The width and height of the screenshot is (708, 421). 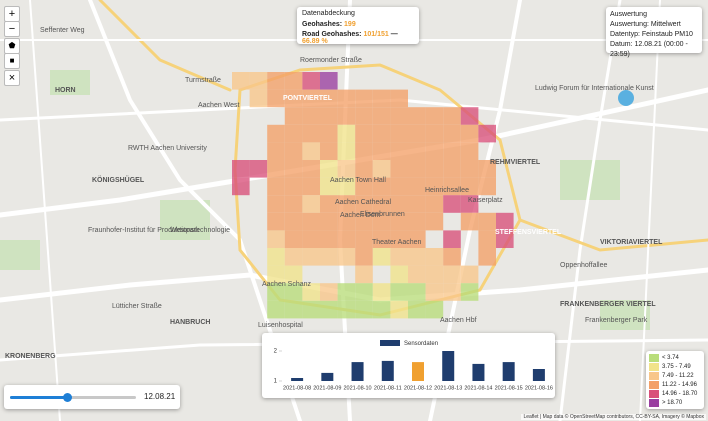 What do you see at coordinates (297, 388) in the screenshot?
I see `x-tick-label: 2021-08-08` at bounding box center [297, 388].